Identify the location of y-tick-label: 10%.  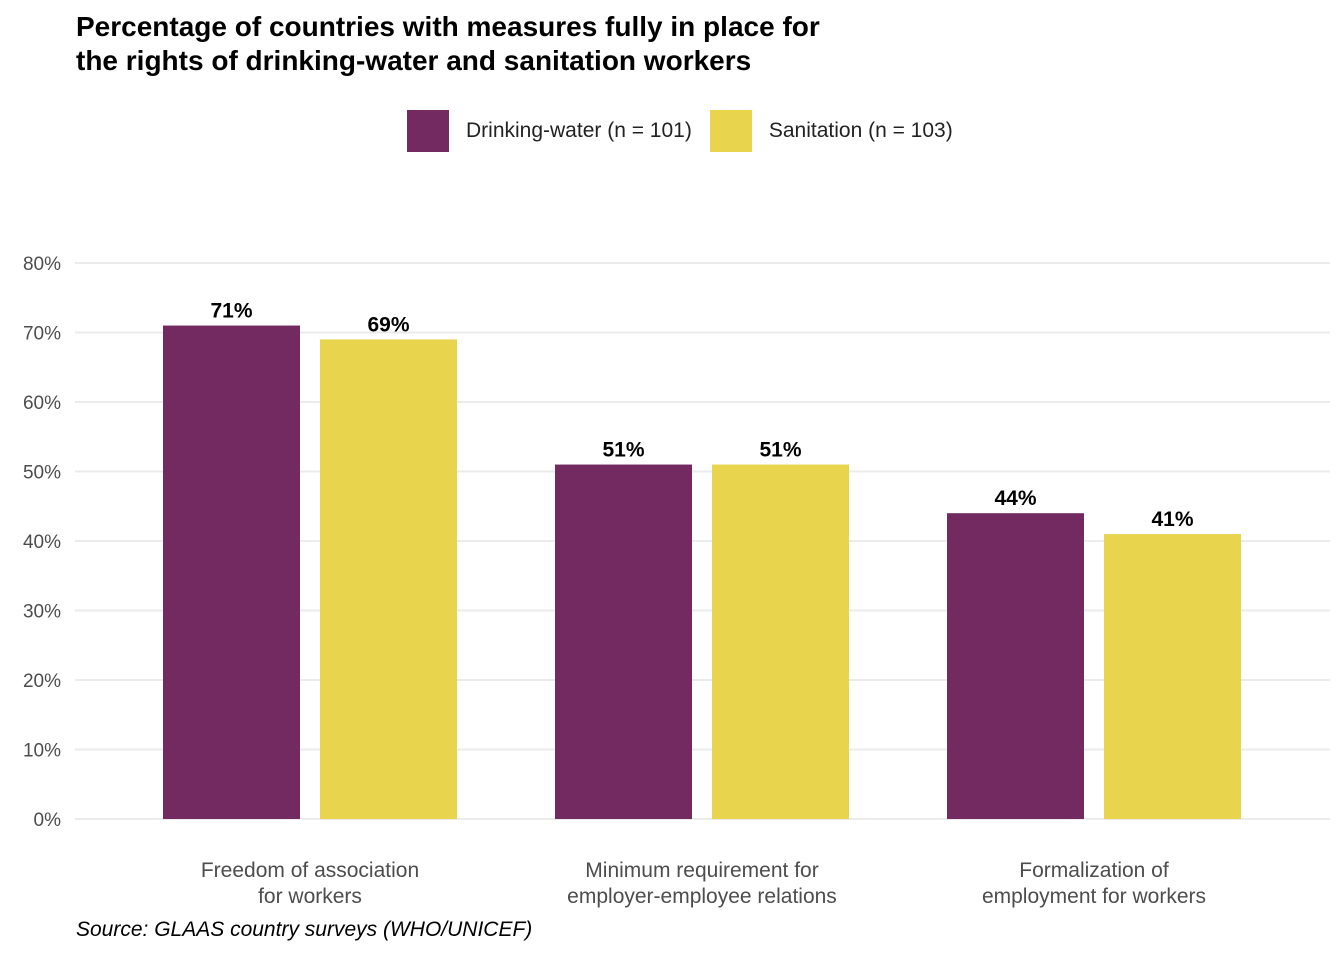
(42, 751).